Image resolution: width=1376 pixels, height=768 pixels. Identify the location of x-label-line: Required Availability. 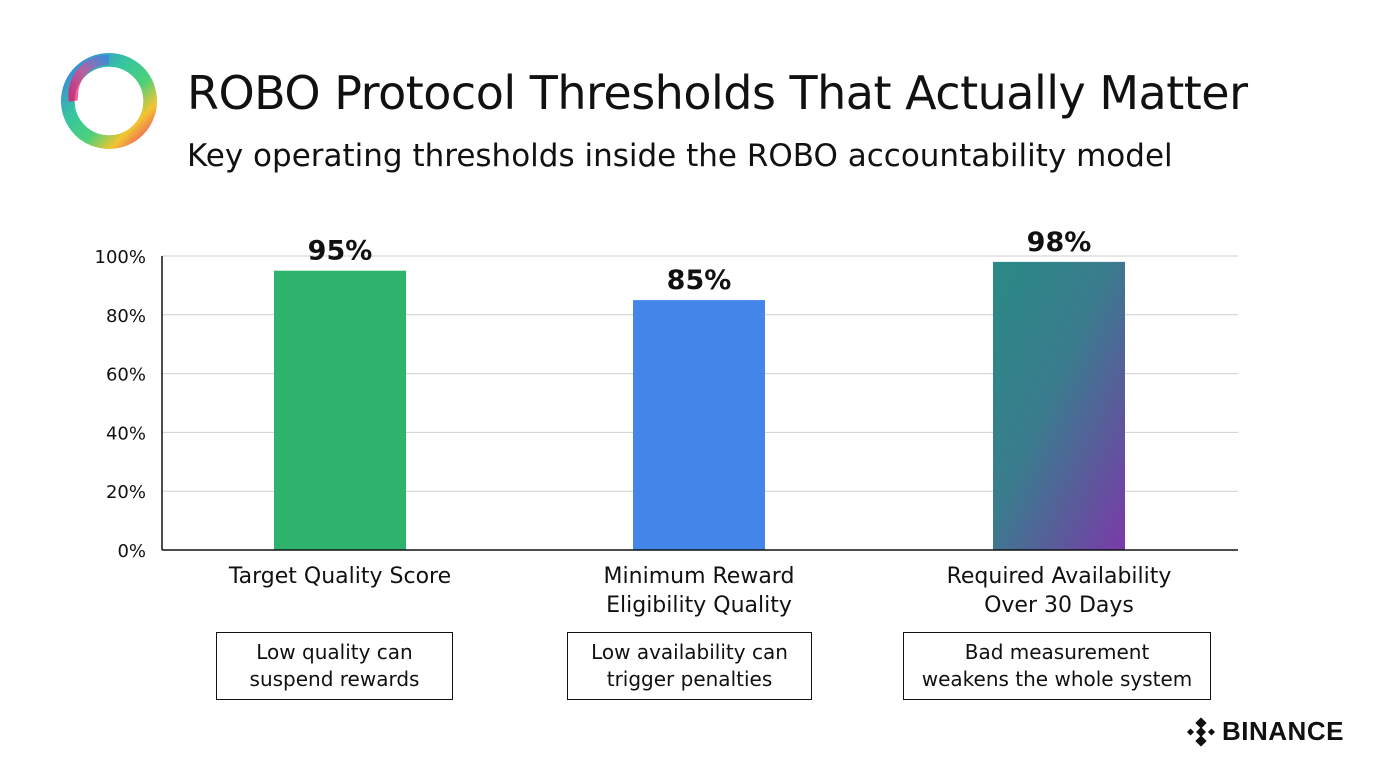
(1059, 576).